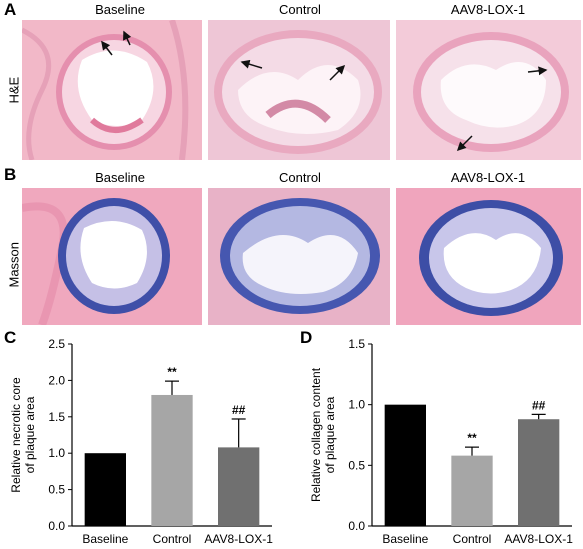 The image size is (583, 549). What do you see at coordinates (120, 9) in the screenshot?
I see `panel-a-title-baseline: Baseline` at bounding box center [120, 9].